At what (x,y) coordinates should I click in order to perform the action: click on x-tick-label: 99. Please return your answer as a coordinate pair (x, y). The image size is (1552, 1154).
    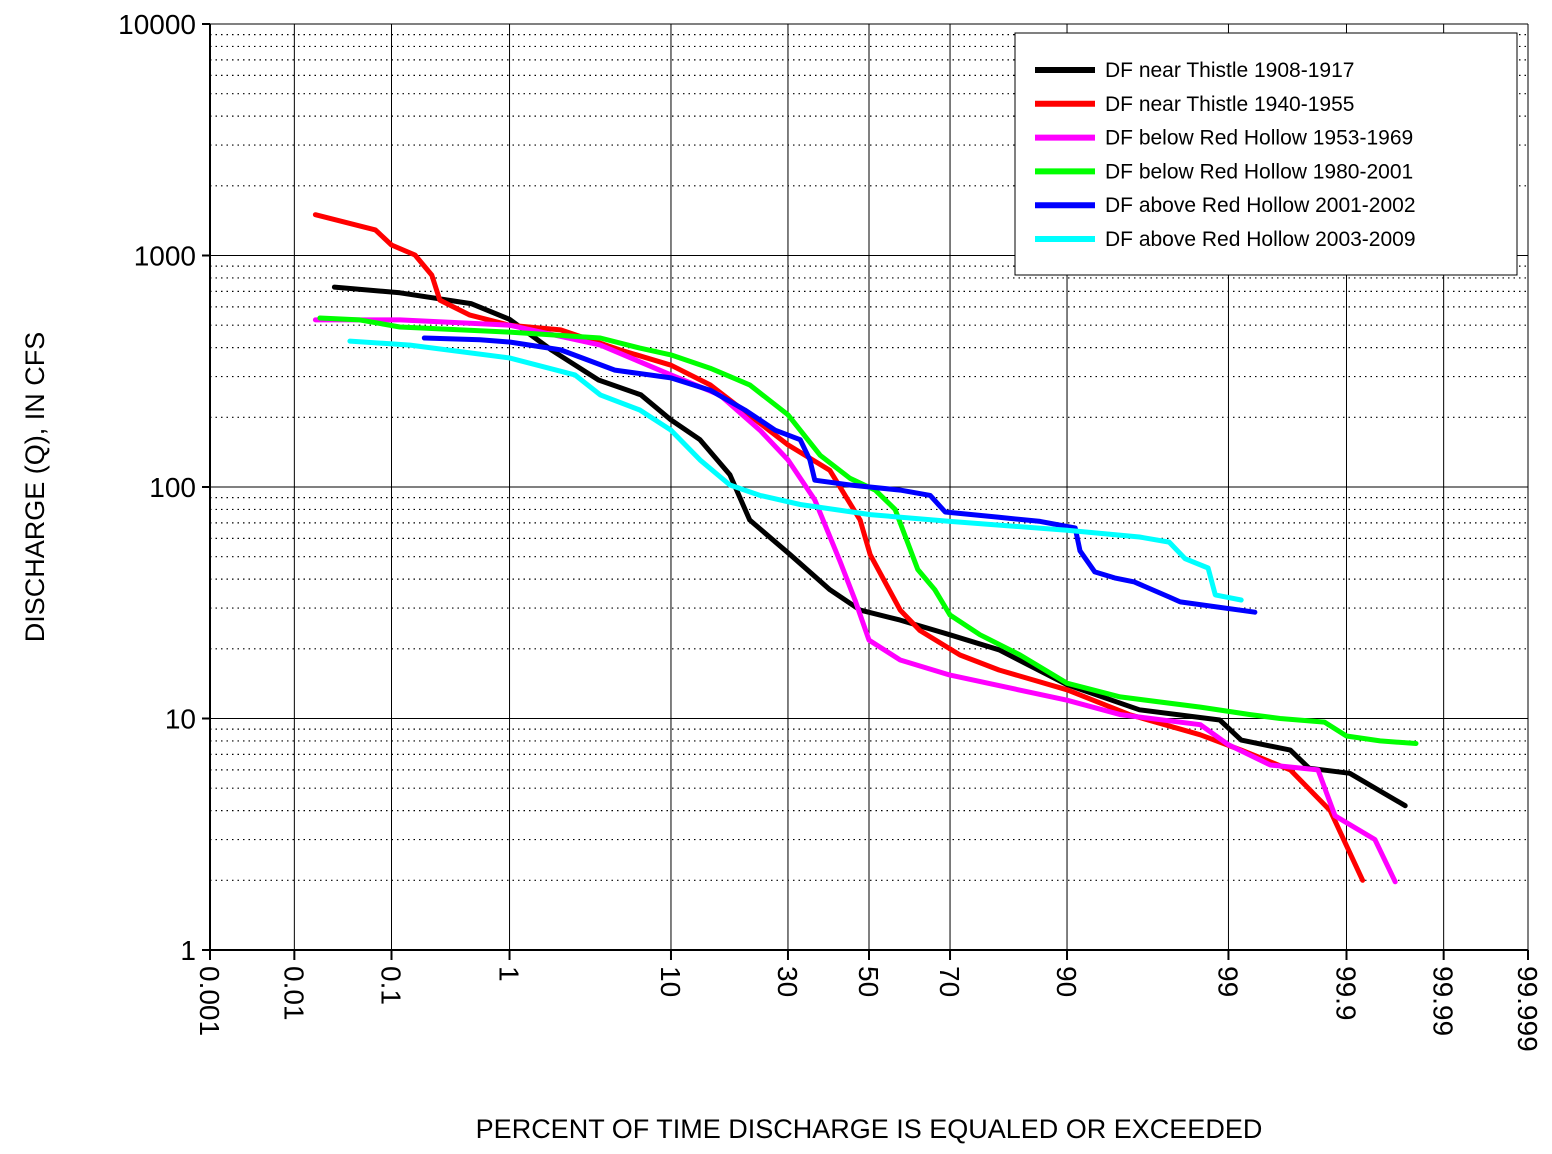
    Looking at the image, I should click on (1227, 981).